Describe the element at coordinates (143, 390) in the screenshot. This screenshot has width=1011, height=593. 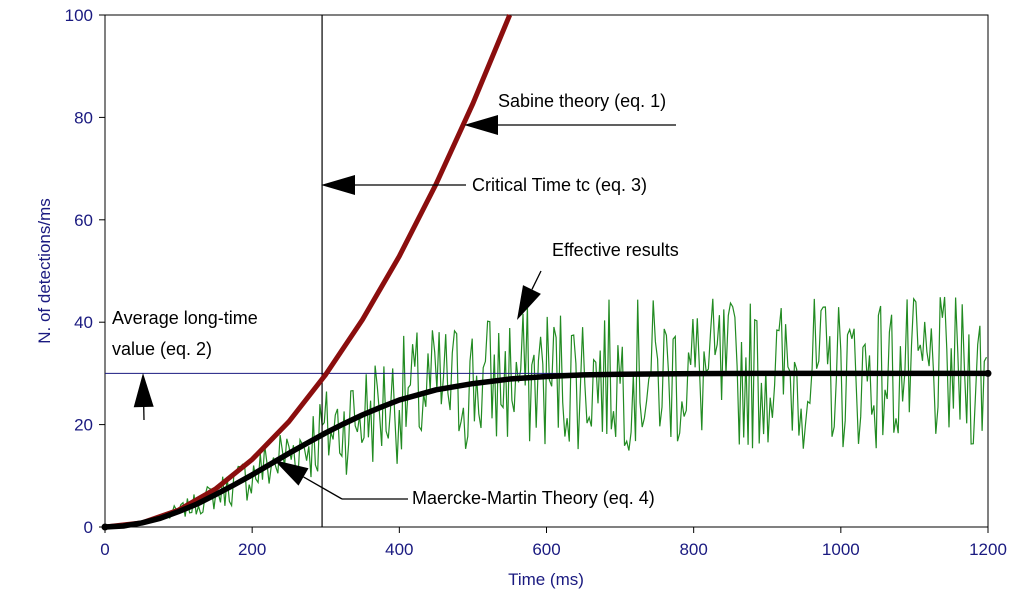
I see `arrow-average-head` at that location.